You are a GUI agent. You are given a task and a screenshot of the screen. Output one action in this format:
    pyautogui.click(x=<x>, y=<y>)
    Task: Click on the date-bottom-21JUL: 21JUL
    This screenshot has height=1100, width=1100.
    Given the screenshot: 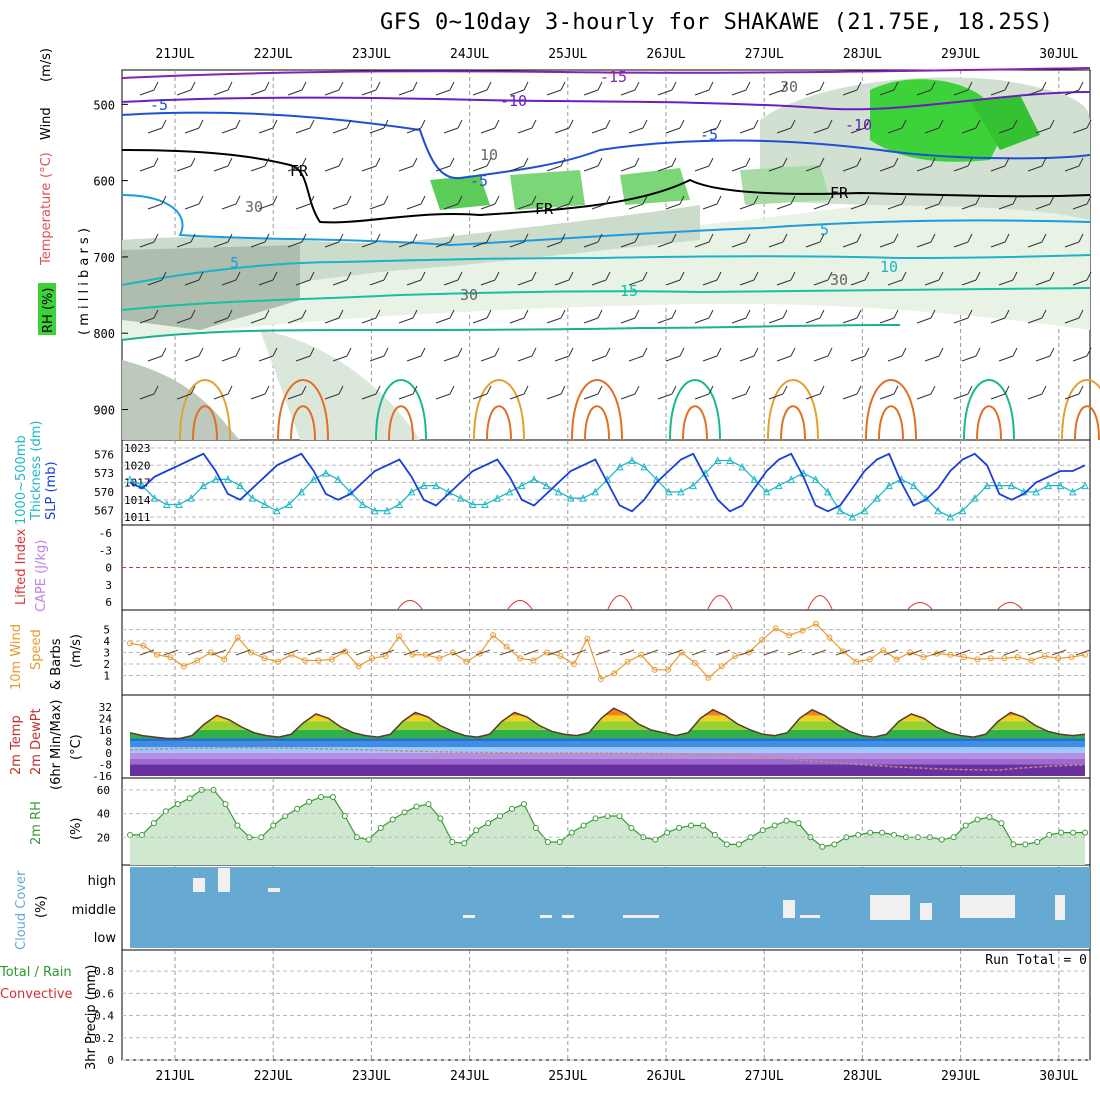 What is the action you would take?
    pyautogui.click(x=174, y=1076)
    